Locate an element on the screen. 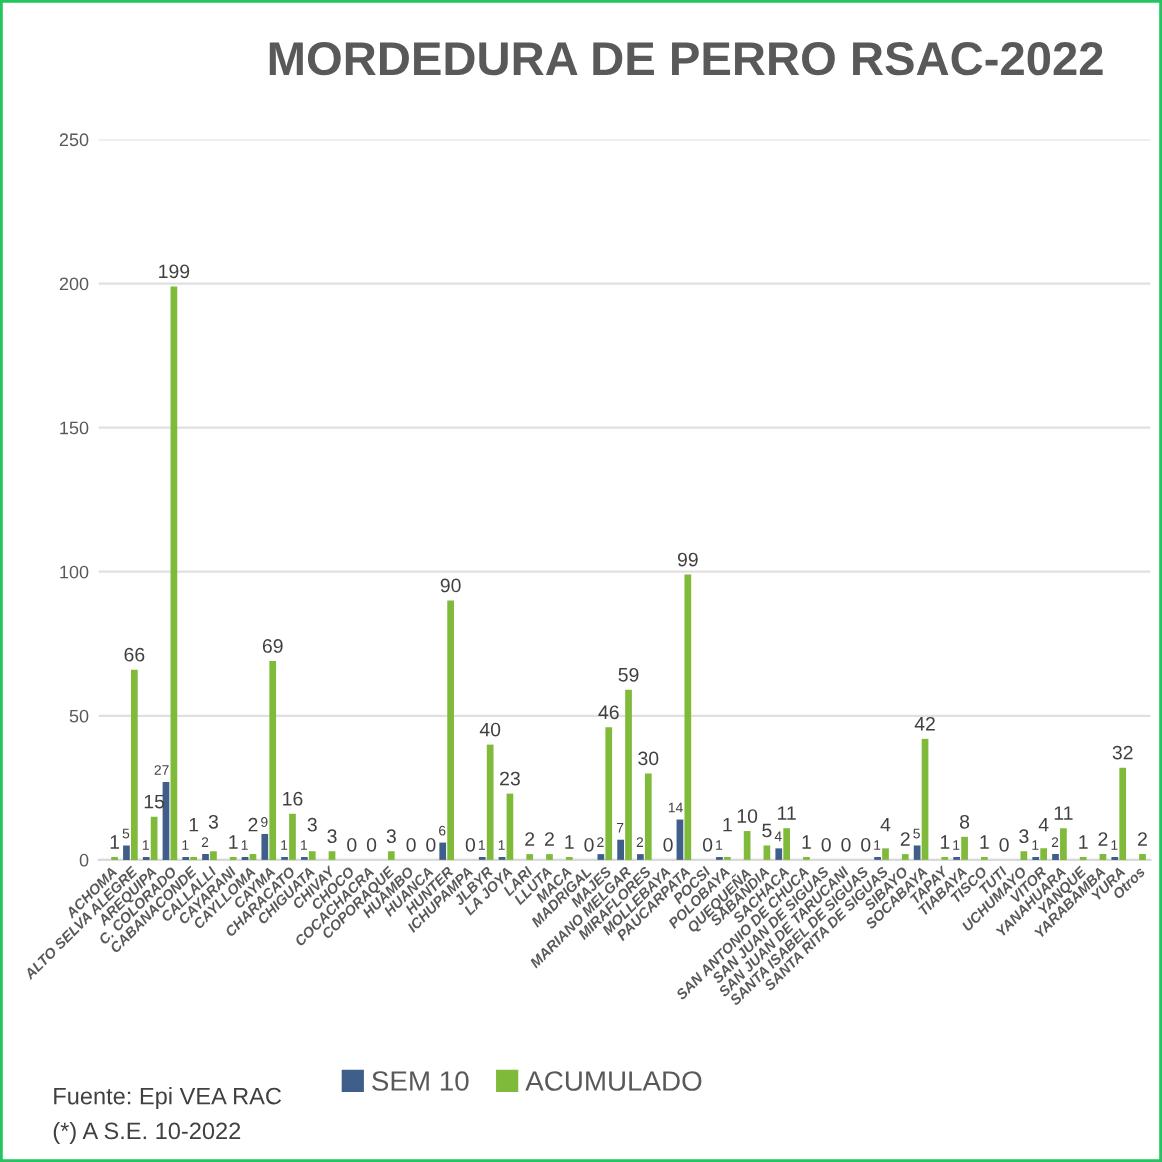 This screenshot has width=1162, height=1162. data-label: 66 is located at coordinates (134, 654).